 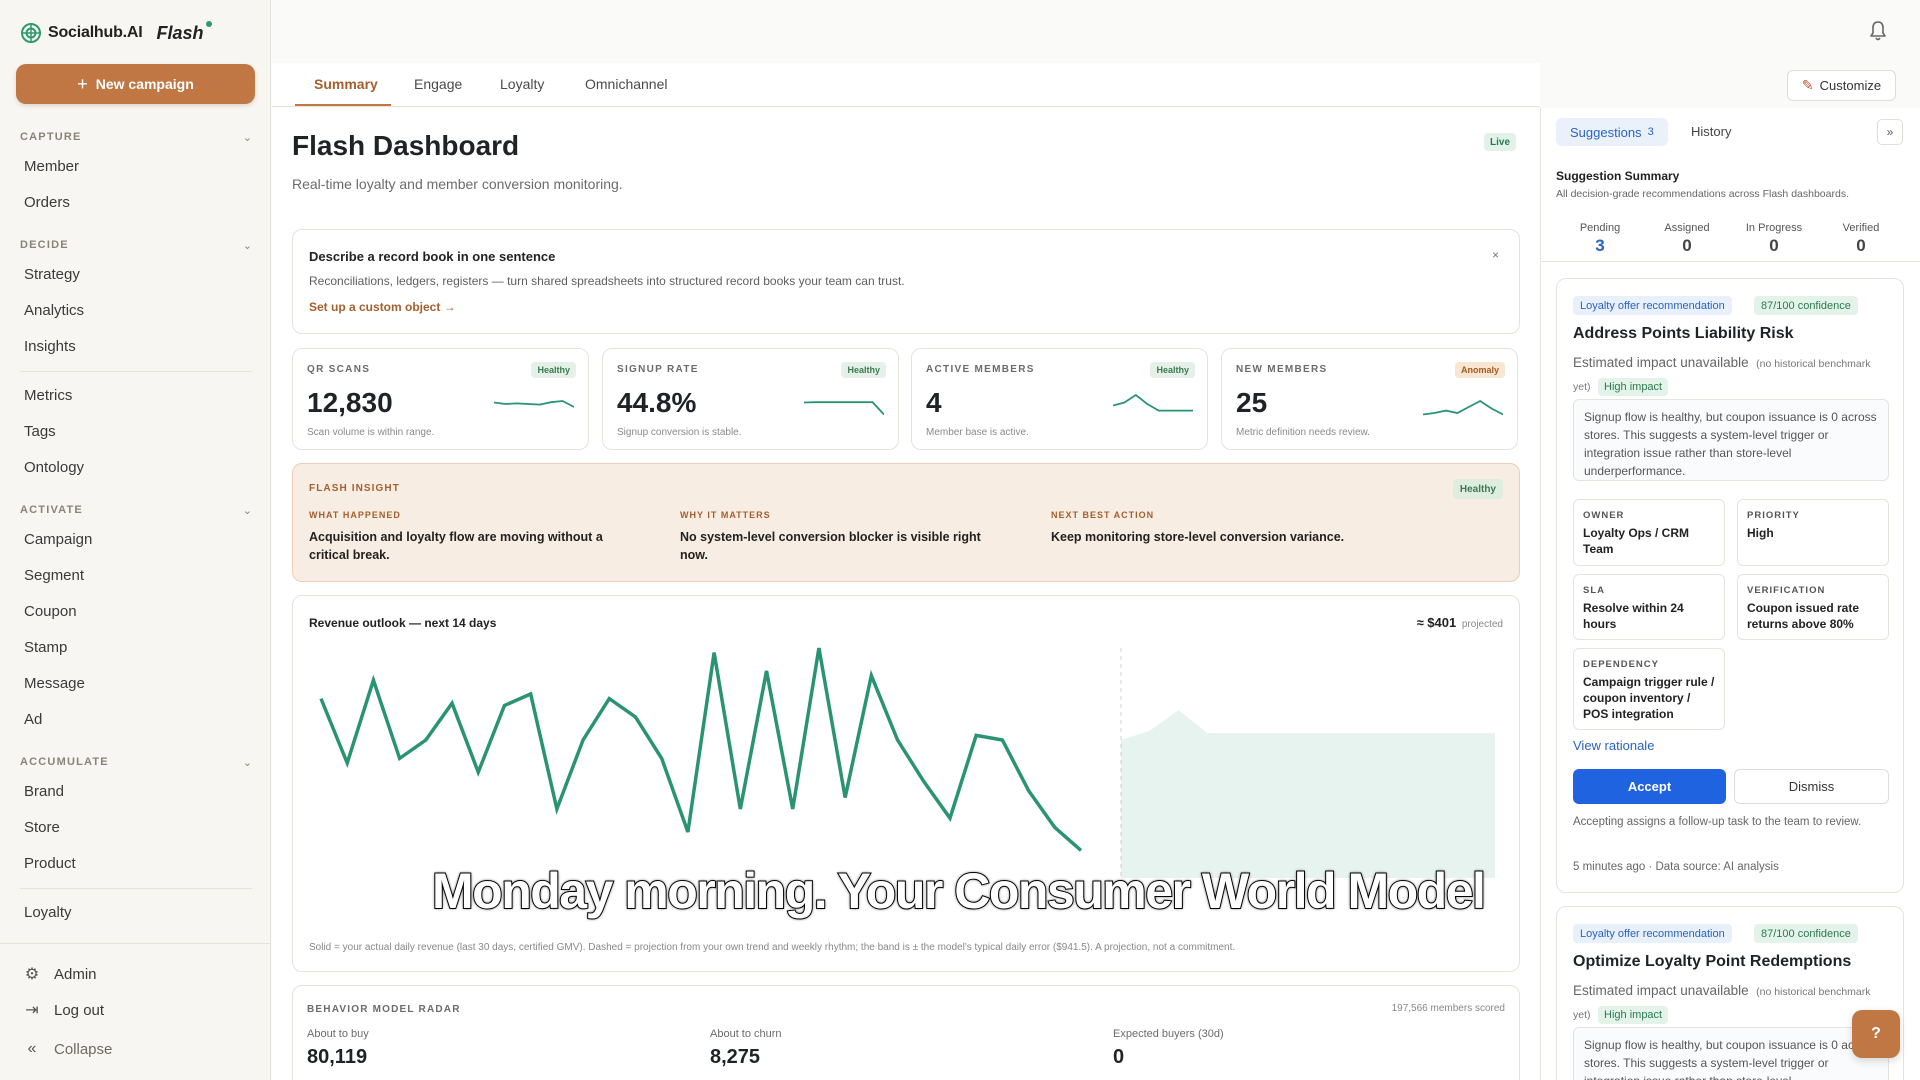 I want to click on tab-omnichannel: Omnichannel, so click(x=626, y=84).